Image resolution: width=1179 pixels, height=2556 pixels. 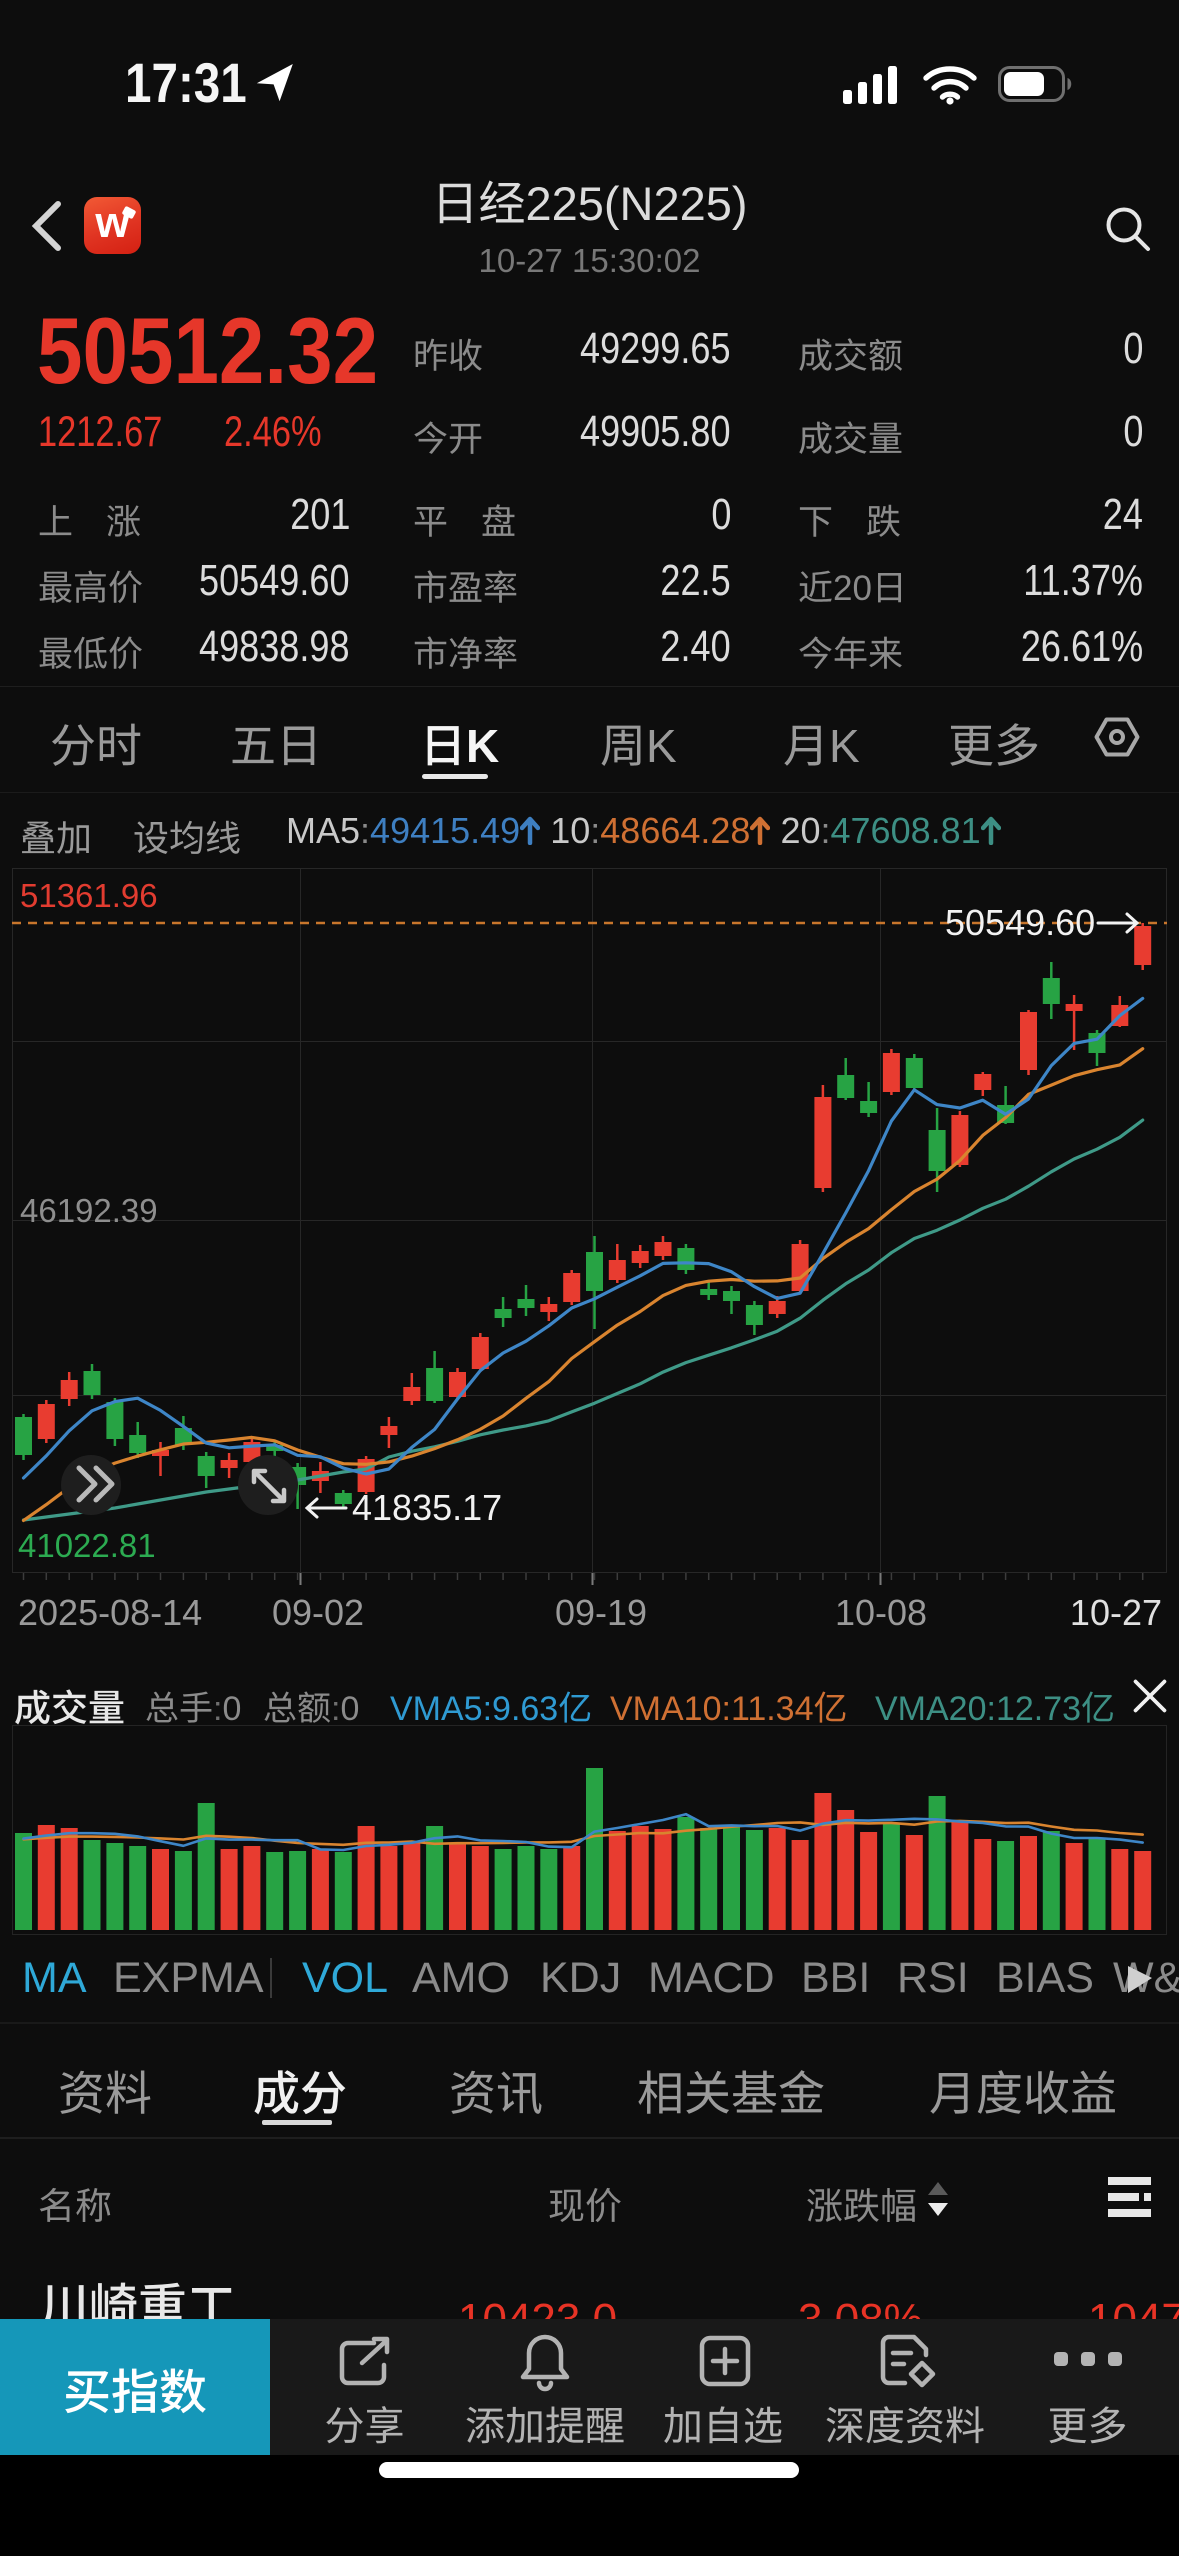 I want to click on svg-text: 50549.60, so click(x=1020, y=922).